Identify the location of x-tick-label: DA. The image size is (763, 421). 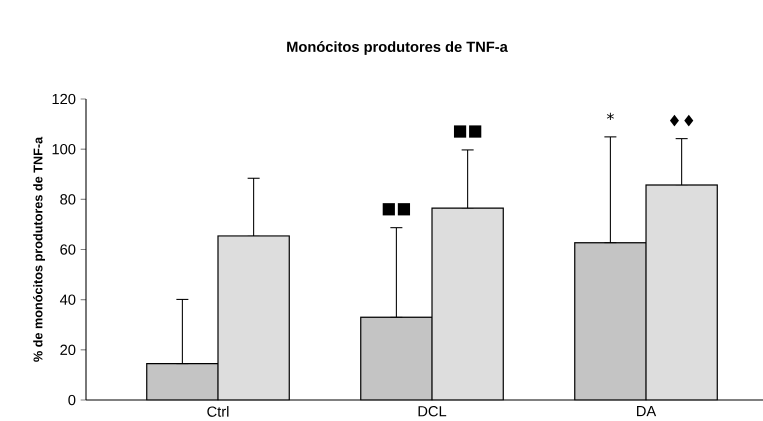
(646, 411).